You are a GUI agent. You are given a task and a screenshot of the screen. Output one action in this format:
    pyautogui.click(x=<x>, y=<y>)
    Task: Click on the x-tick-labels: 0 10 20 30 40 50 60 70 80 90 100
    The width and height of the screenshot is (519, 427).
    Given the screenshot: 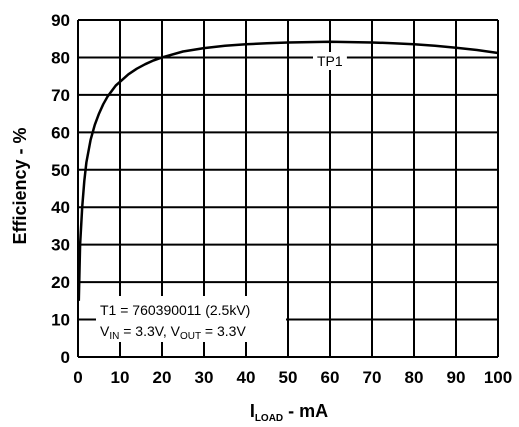 What is the action you would take?
    pyautogui.click(x=292, y=377)
    